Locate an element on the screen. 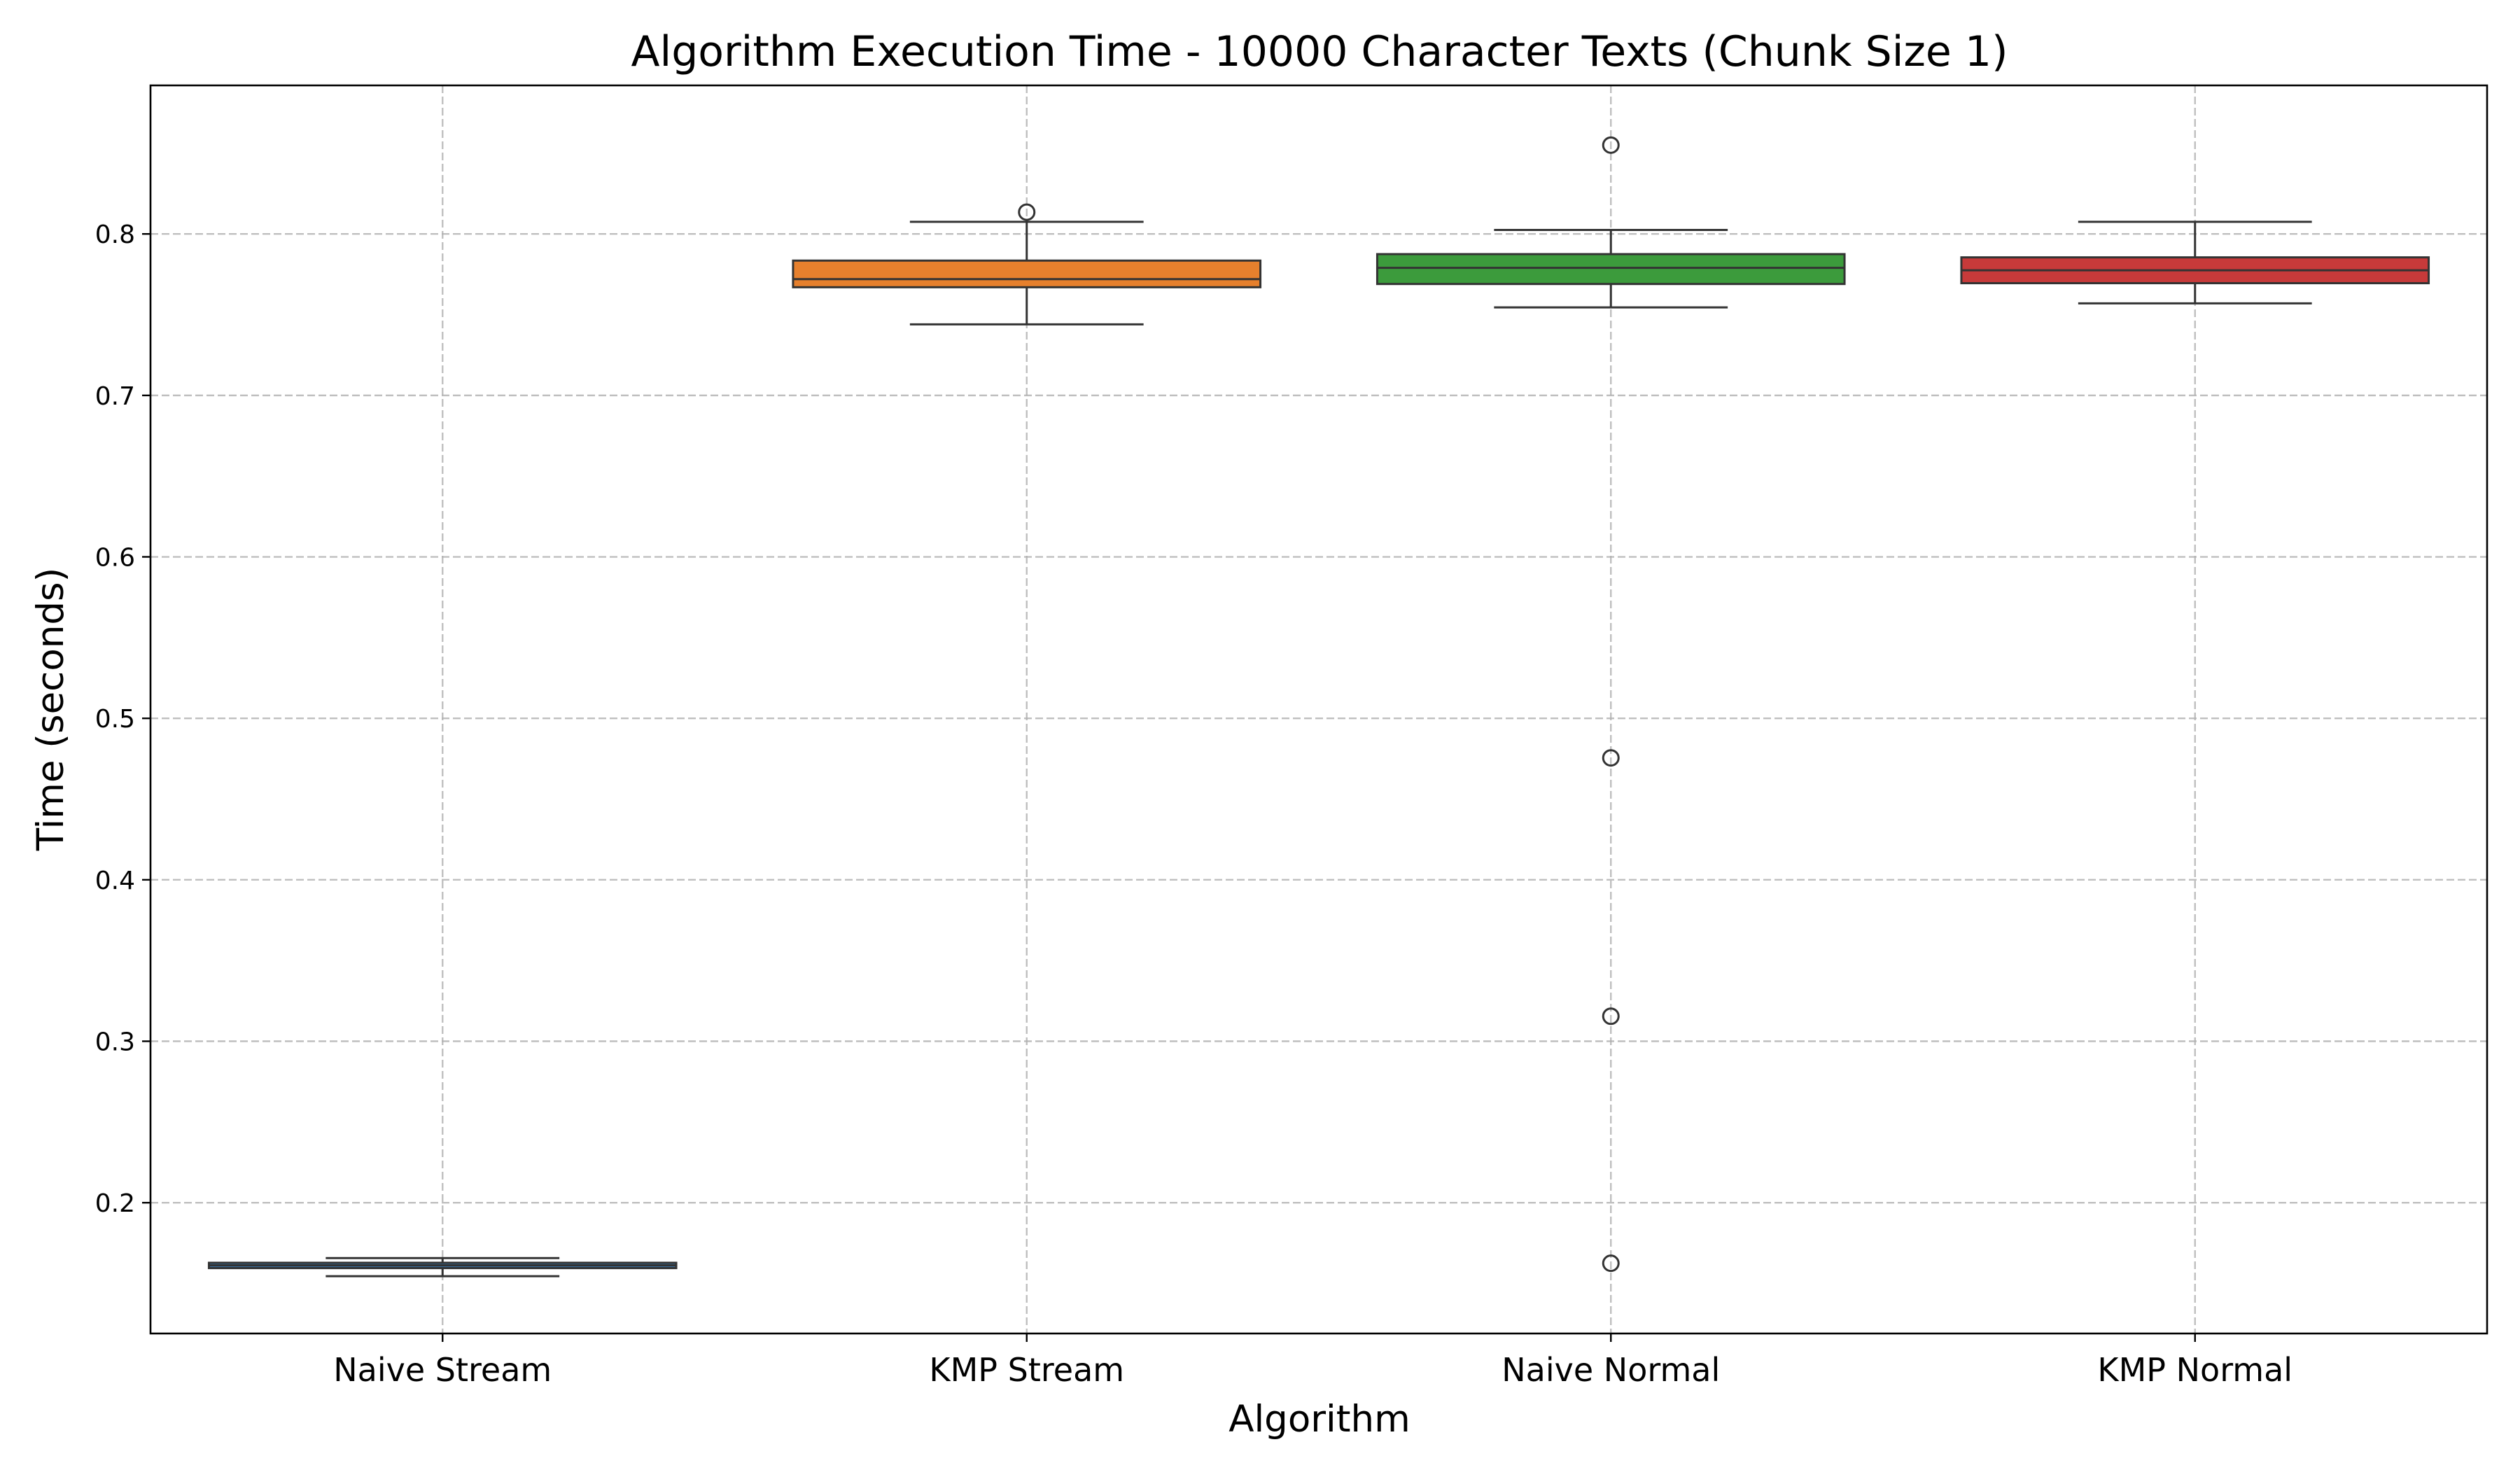  y-tick-label: 0.7 is located at coordinates (115, 396).